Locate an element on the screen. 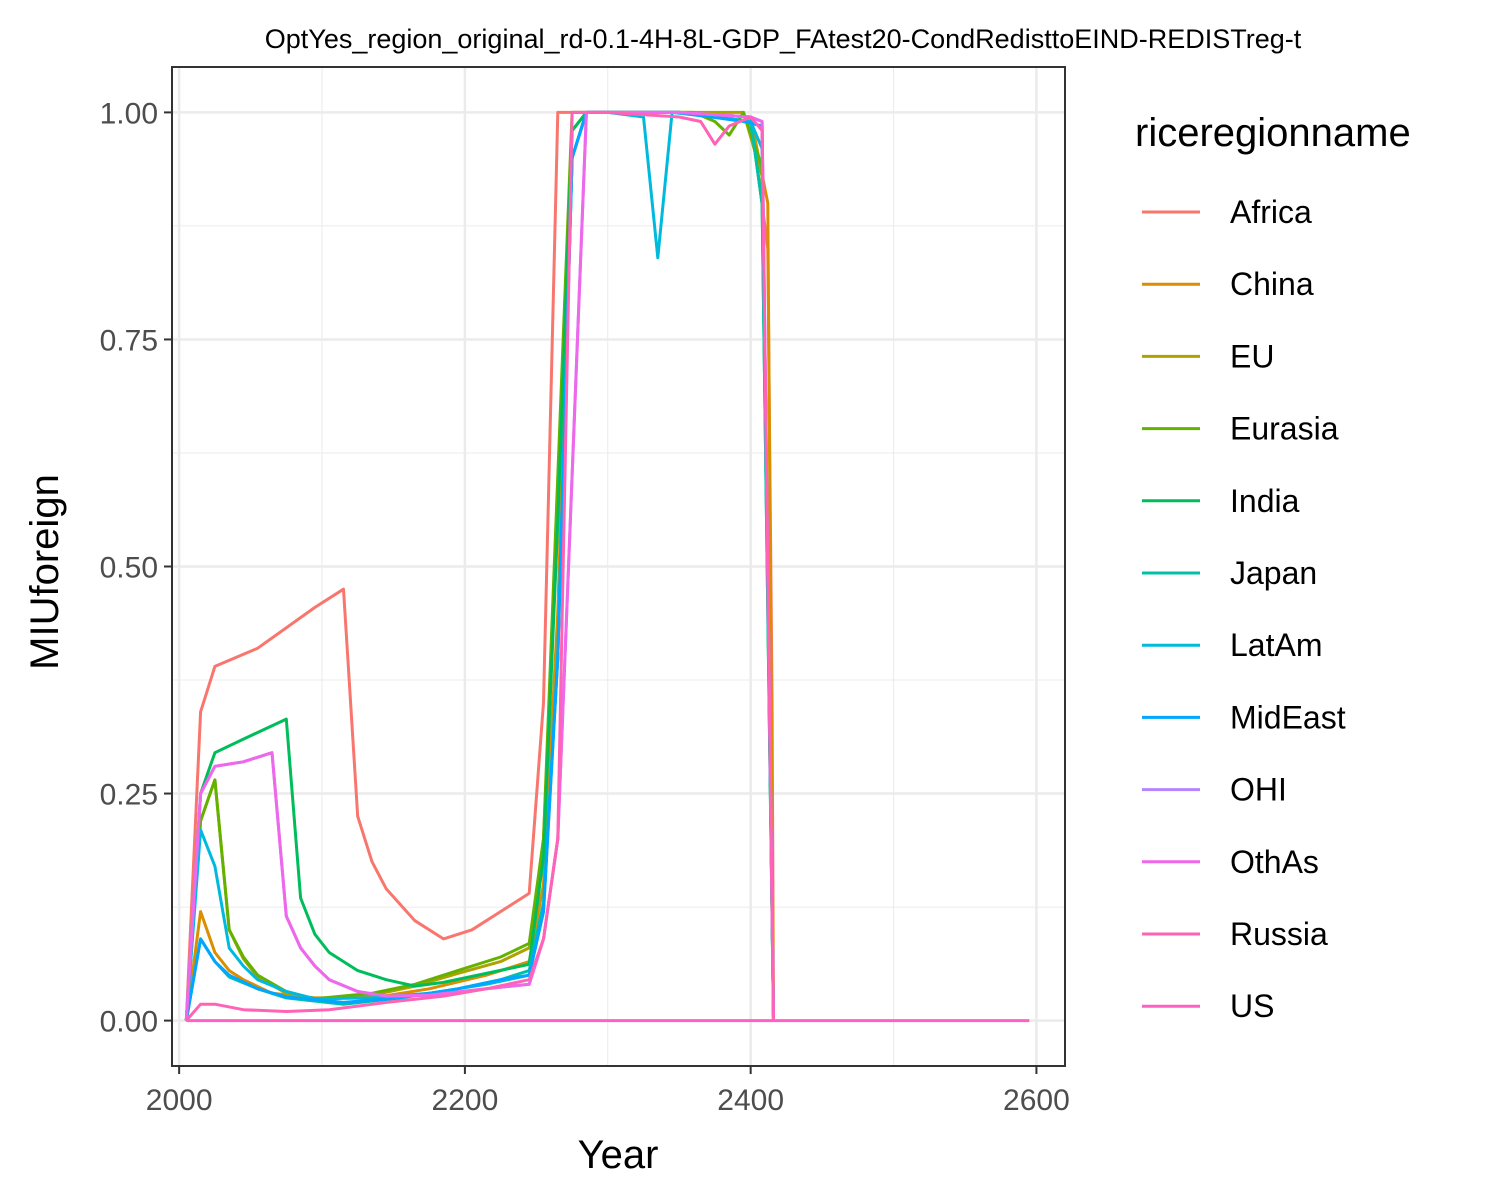  legend-label-latam: LatAm is located at coordinates (1276, 645).